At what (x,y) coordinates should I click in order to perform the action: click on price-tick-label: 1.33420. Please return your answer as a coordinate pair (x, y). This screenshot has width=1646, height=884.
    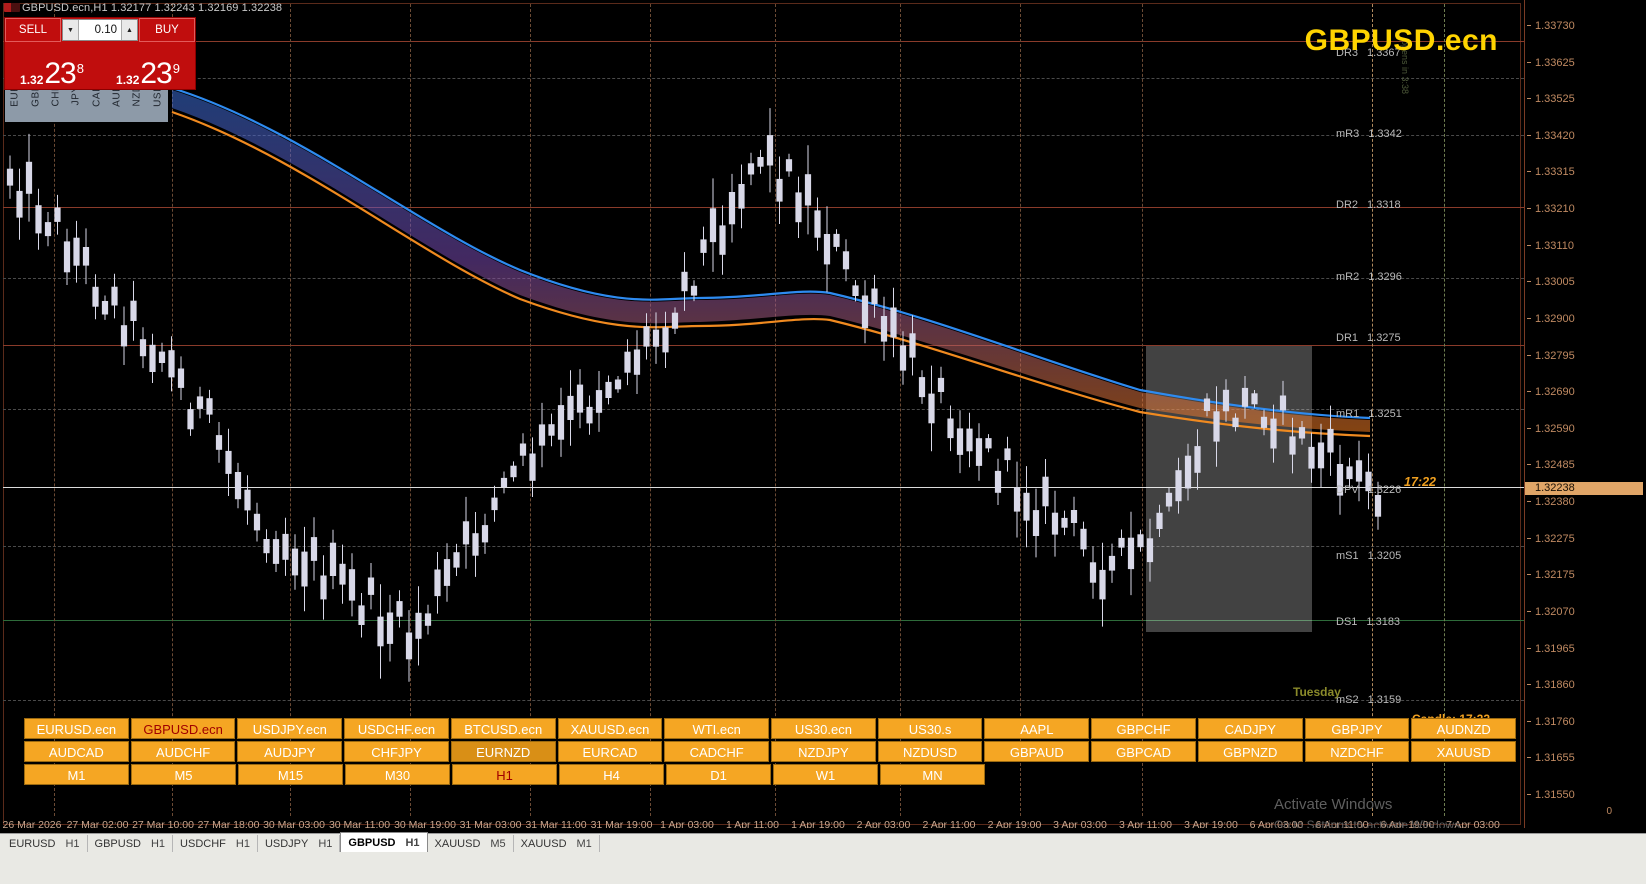
    Looking at the image, I should click on (1555, 135).